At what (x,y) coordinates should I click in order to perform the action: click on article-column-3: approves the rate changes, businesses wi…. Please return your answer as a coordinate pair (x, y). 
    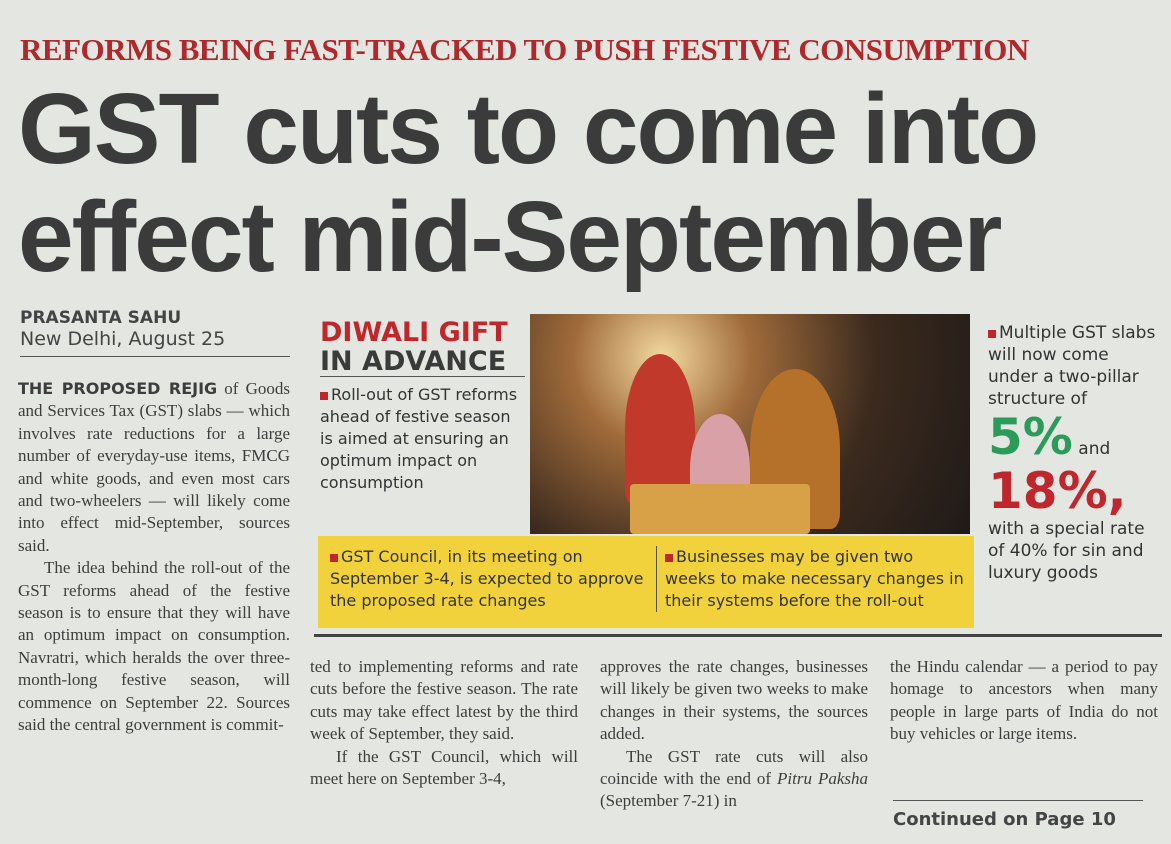
    Looking at the image, I should click on (734, 734).